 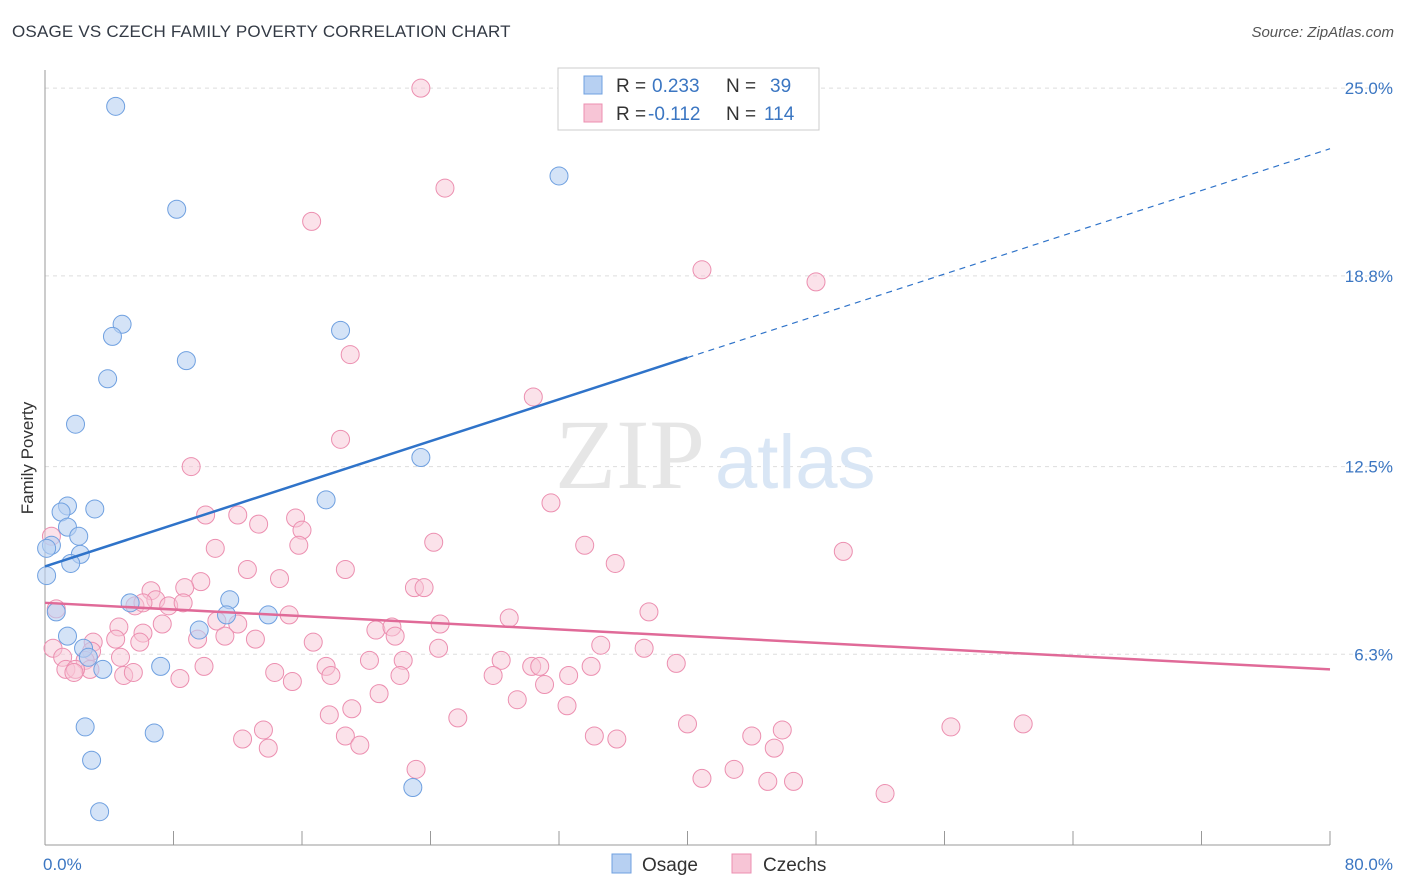 I want to click on legend-czechs-swatch, so click(x=593, y=113).